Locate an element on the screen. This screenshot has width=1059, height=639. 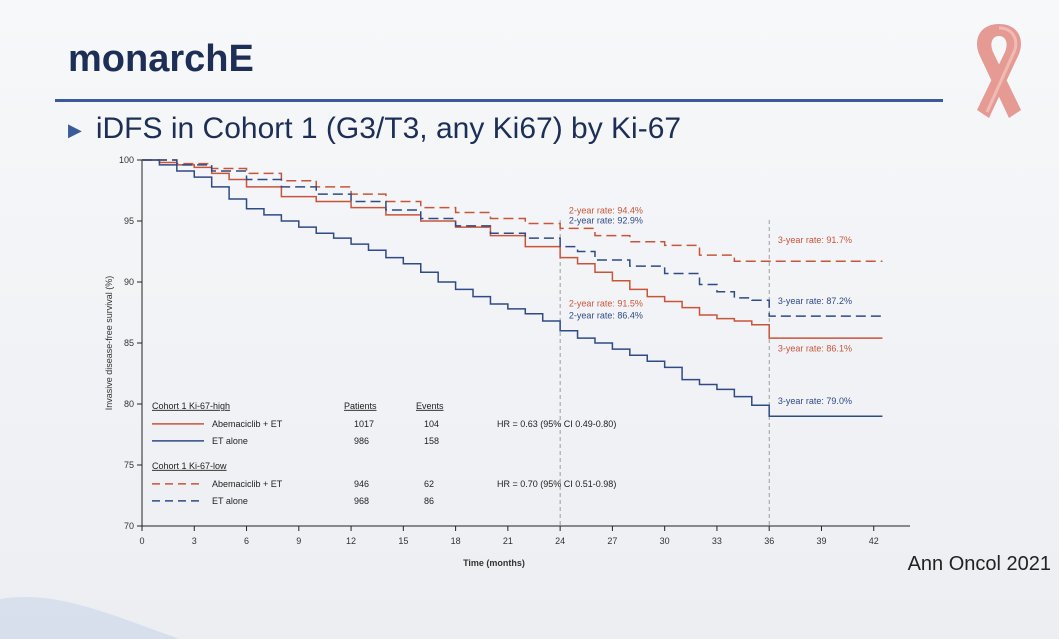
rate-annotation: 2-year rate: 94.4% is located at coordinates (606, 211).